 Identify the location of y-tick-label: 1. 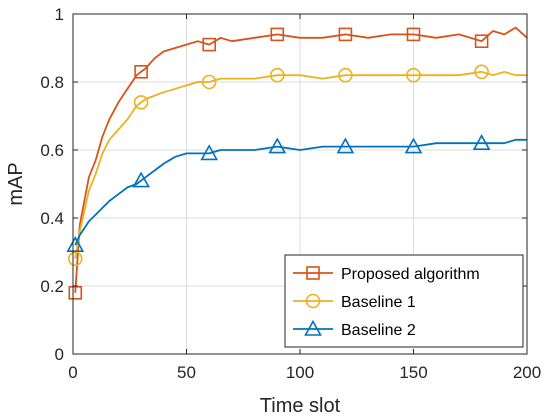
(59, 14).